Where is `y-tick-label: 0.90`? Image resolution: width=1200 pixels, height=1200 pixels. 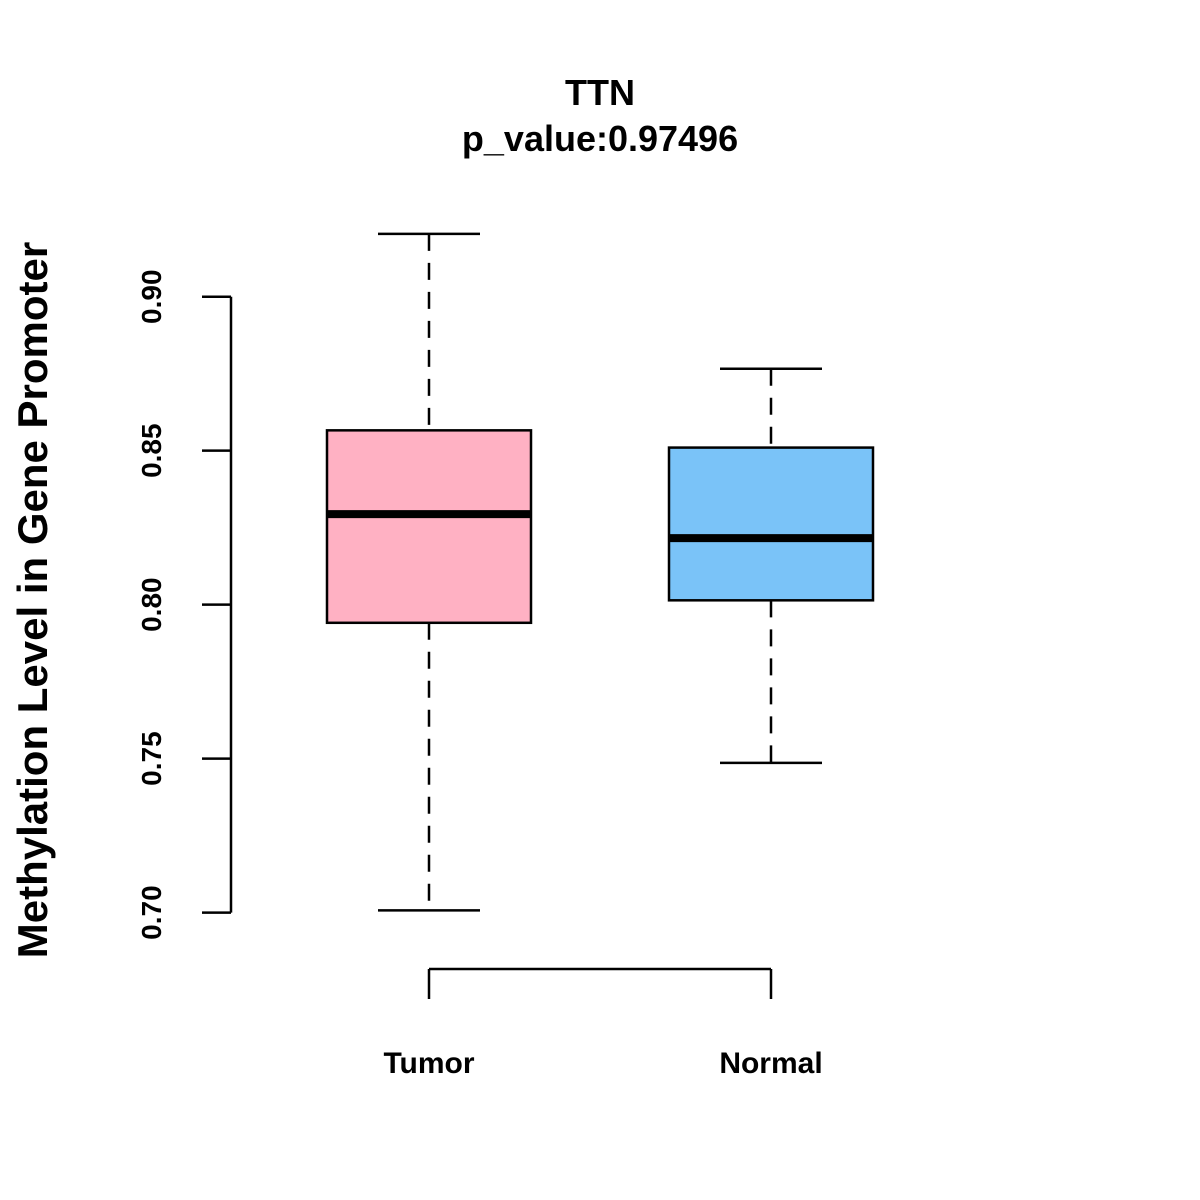
y-tick-label: 0.90 is located at coordinates (151, 296).